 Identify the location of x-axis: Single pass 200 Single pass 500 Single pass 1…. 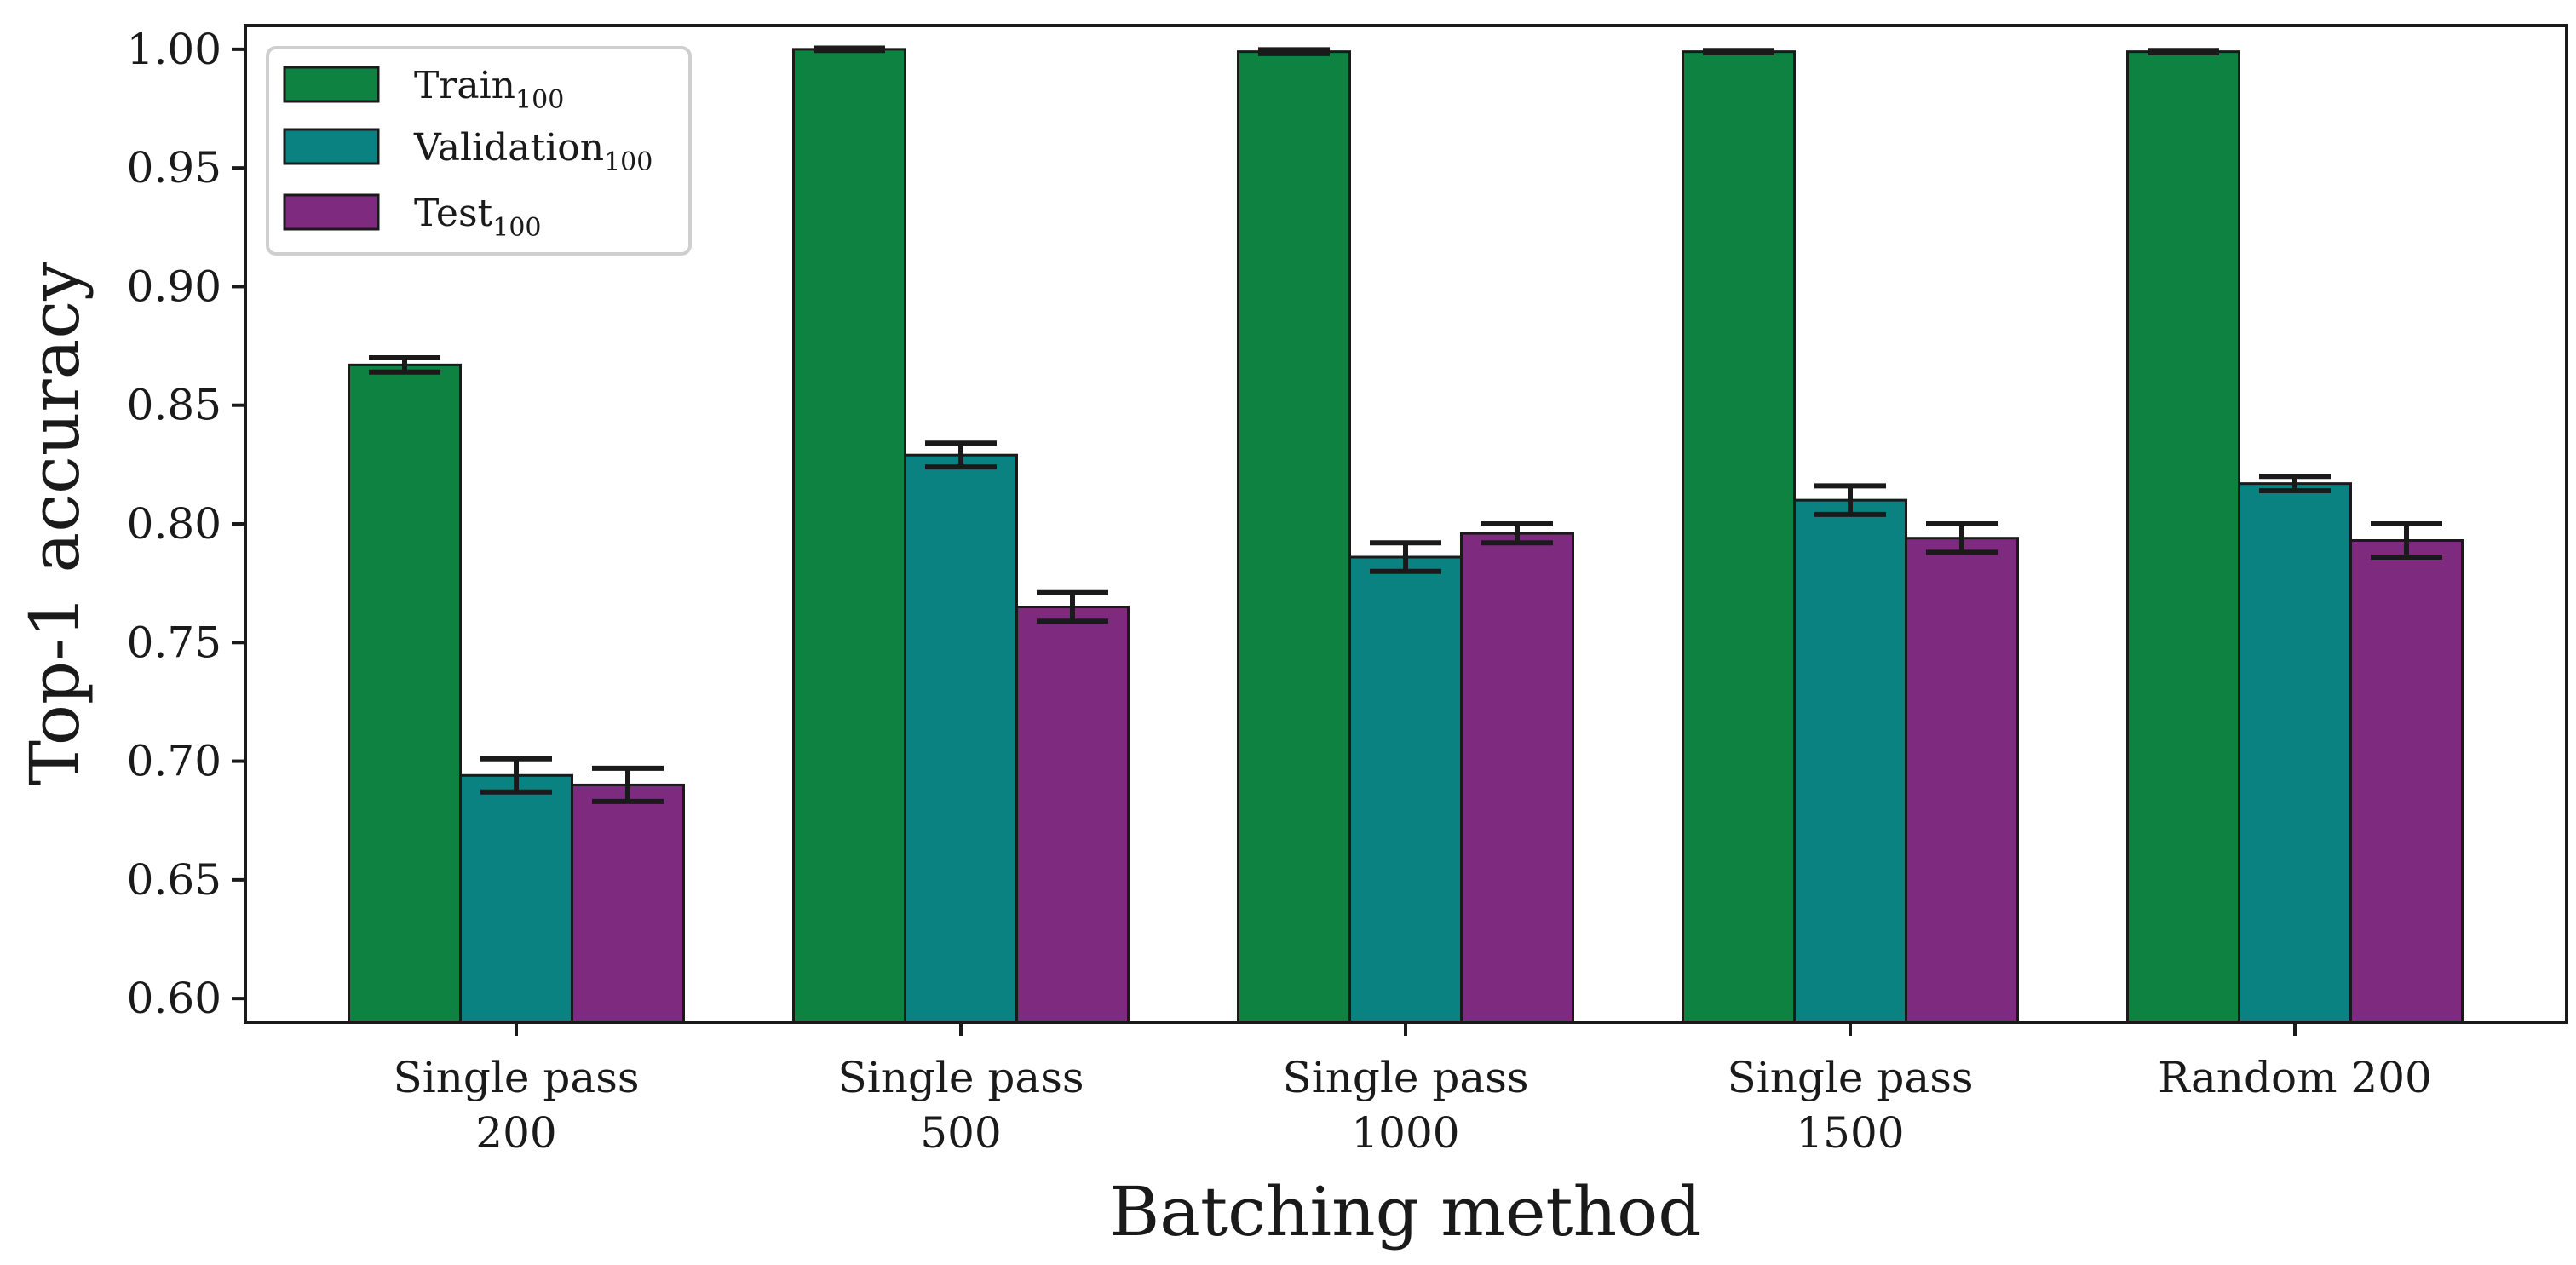
(1413, 1090).